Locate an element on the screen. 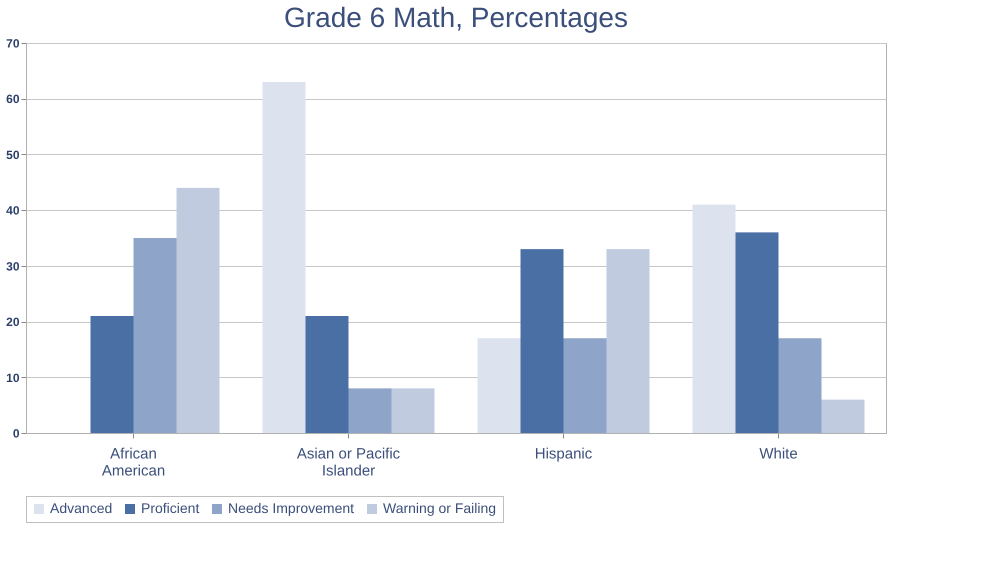  y-tick-label: 30 is located at coordinates (13, 266).